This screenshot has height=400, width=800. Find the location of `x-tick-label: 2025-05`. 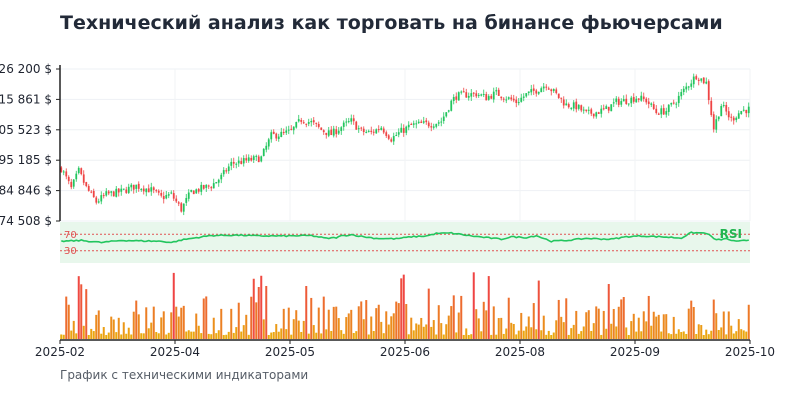

x-tick-label: 2025-05 is located at coordinates (290, 352).